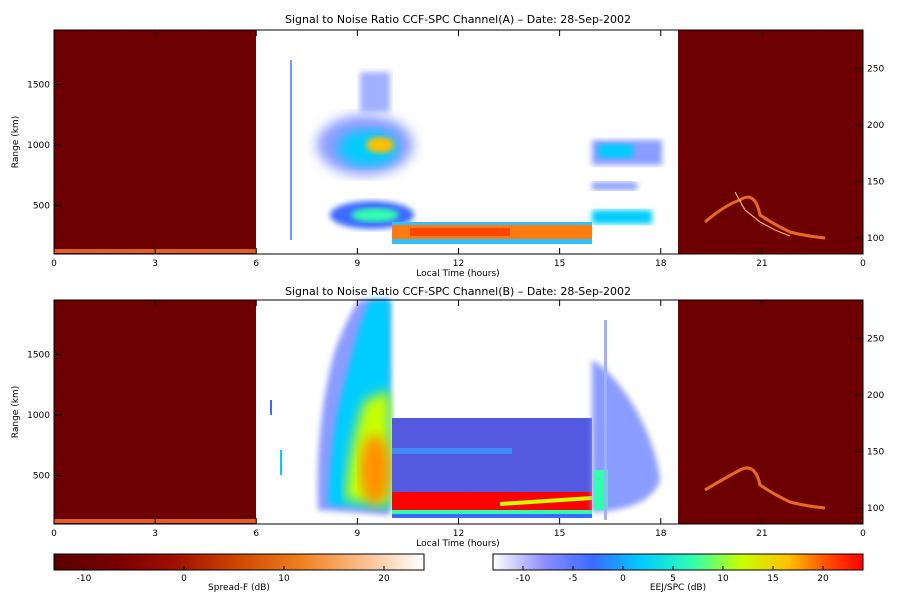 The height and width of the screenshot is (604, 900). Describe the element at coordinates (869, 424) in the screenshot. I see `panel-b-y-right-ticks: 100 150 200 250` at that location.